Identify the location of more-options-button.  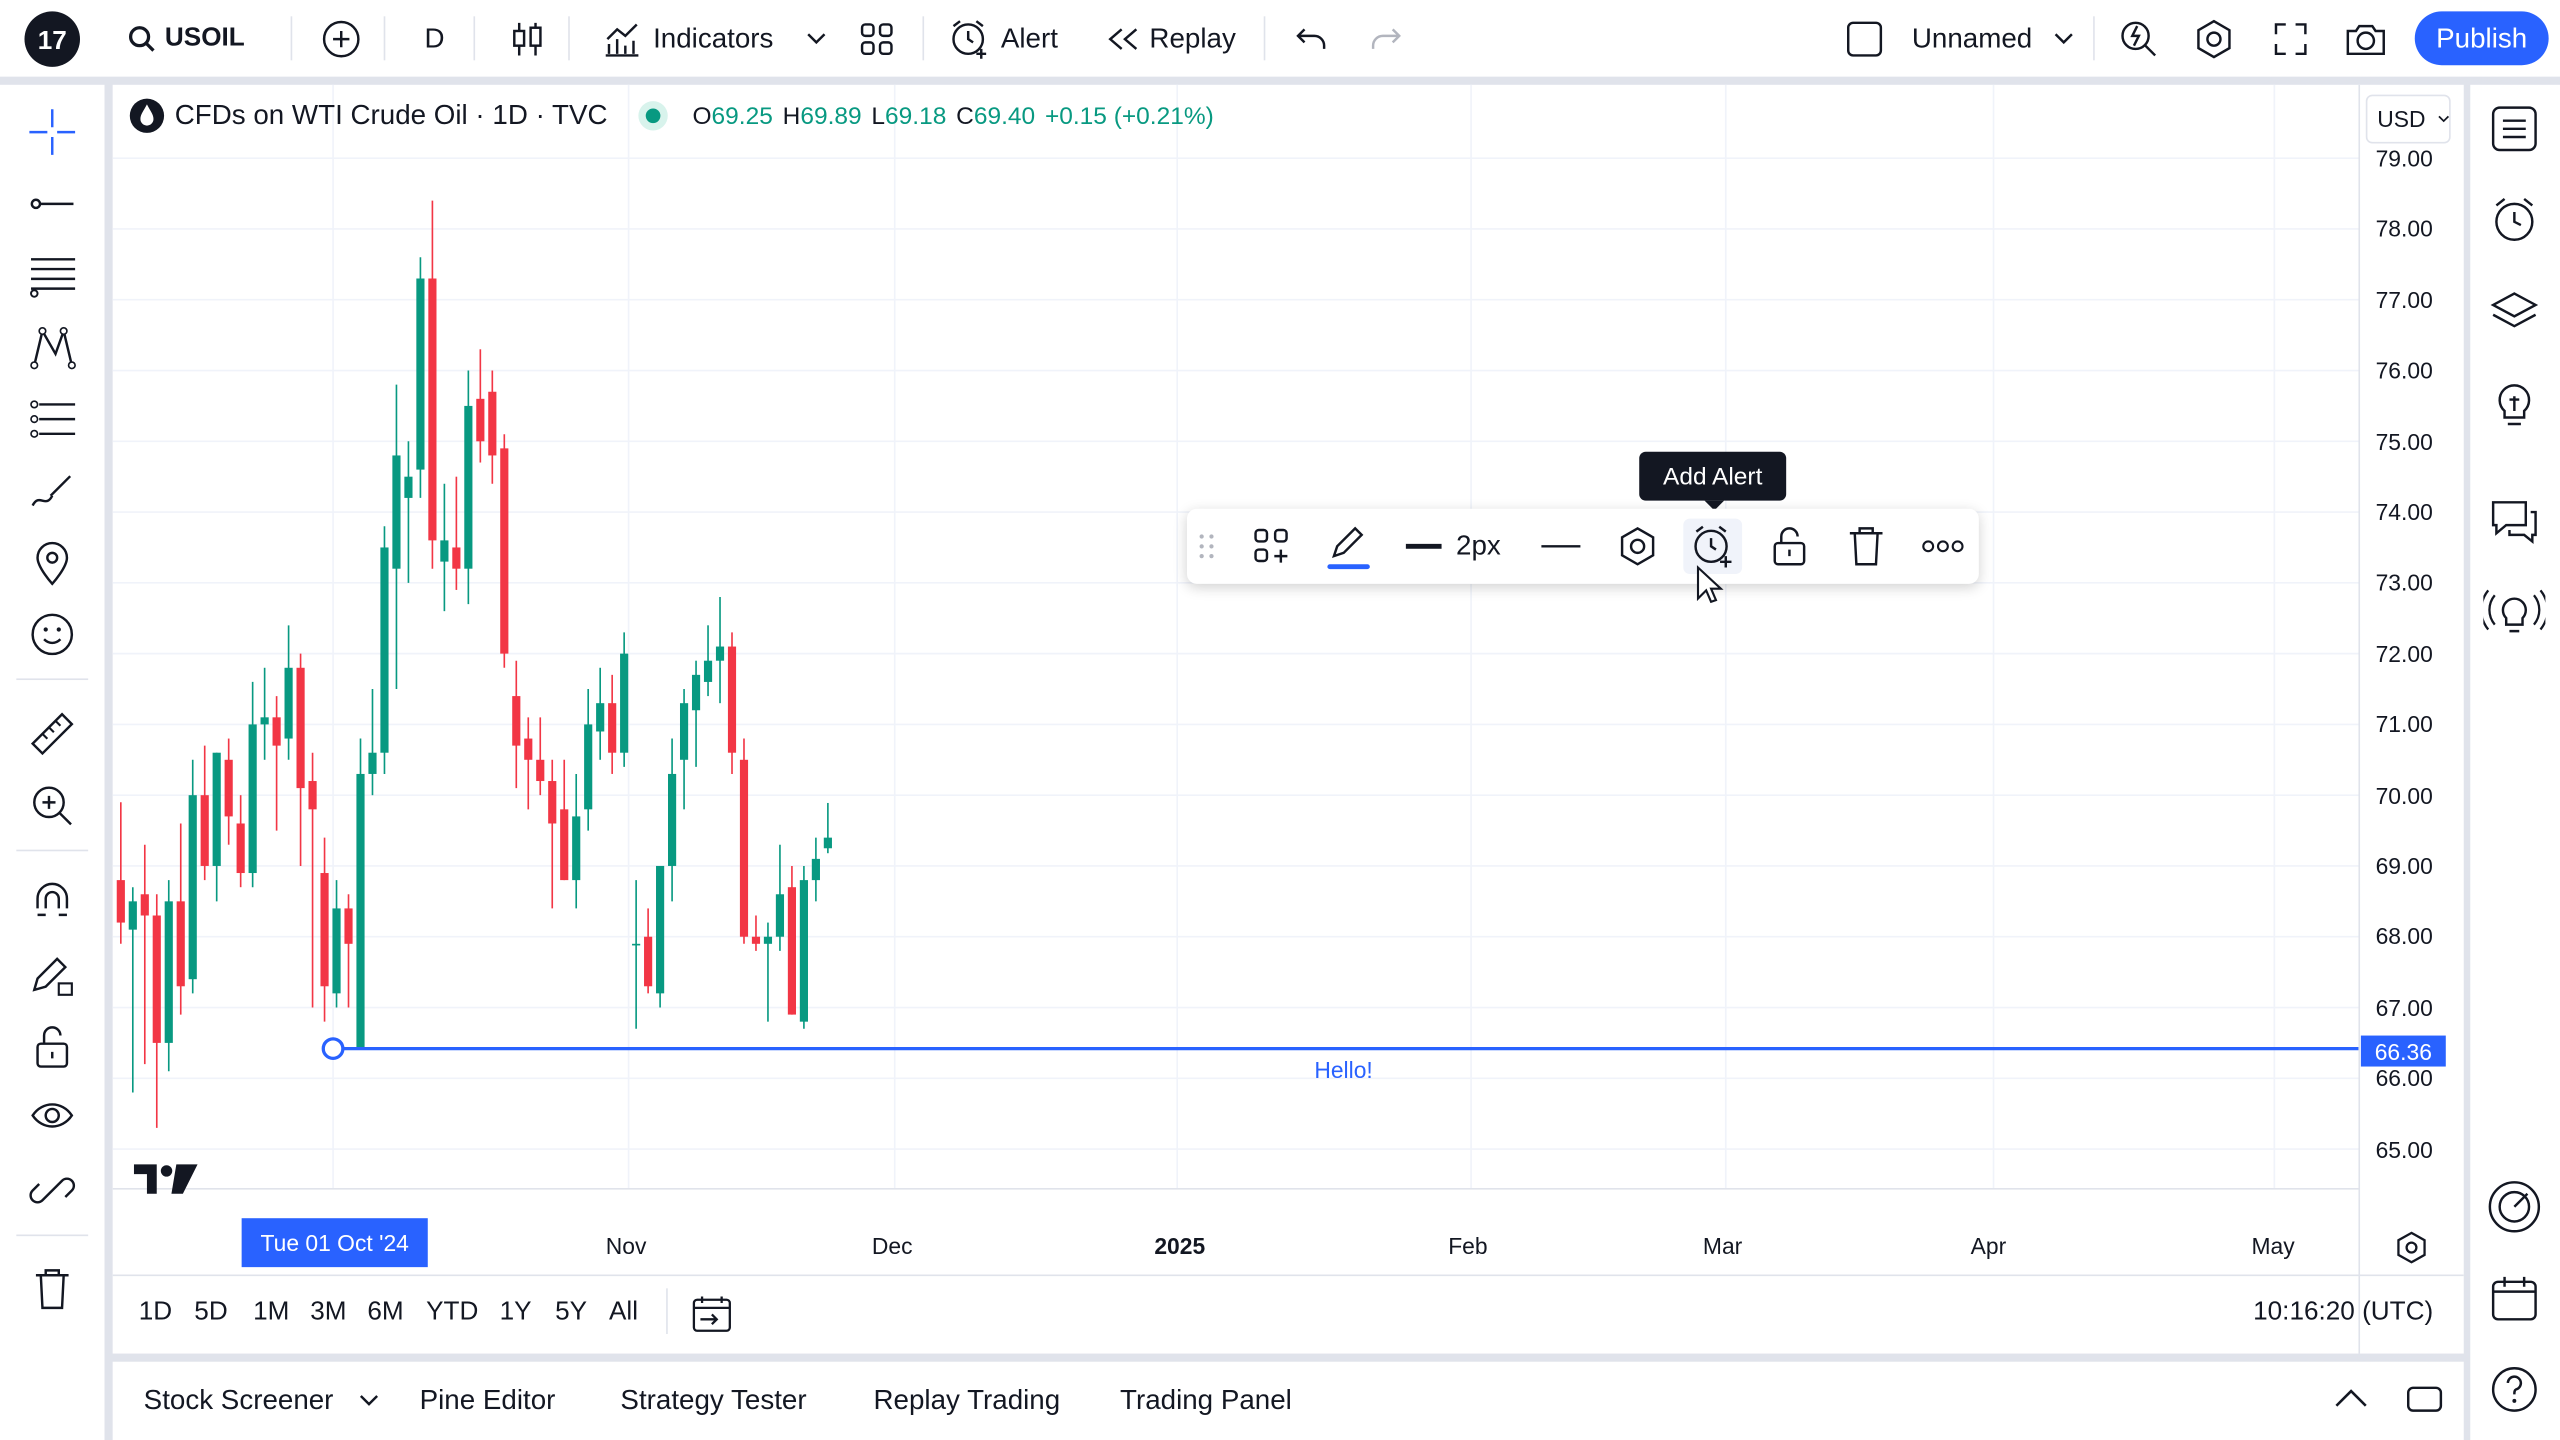
(1943, 546).